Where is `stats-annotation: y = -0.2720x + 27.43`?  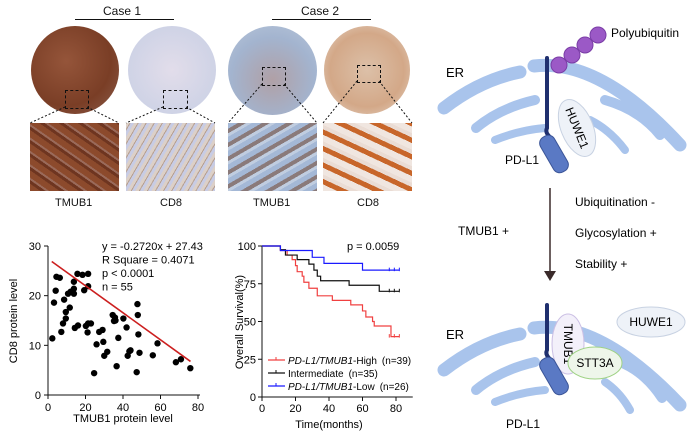 stats-annotation: y = -0.2720x + 27.43 is located at coordinates (152, 247).